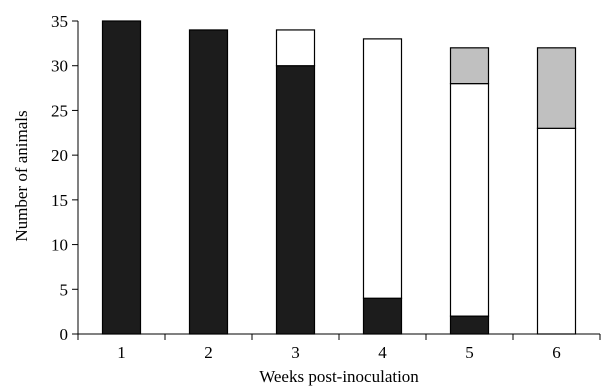 The width and height of the screenshot is (603, 389). What do you see at coordinates (121, 352) in the screenshot?
I see `x-tick-label: 1` at bounding box center [121, 352].